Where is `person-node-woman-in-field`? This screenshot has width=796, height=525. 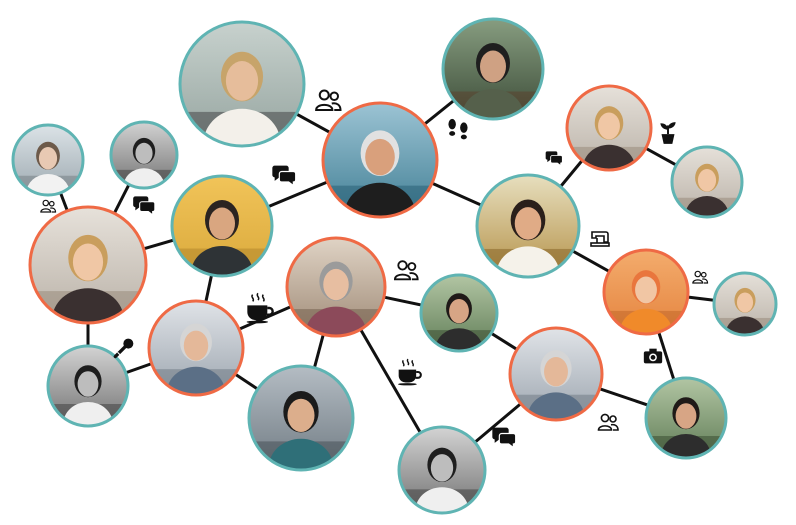
person-node-woman-in-field is located at coordinates (528, 226).